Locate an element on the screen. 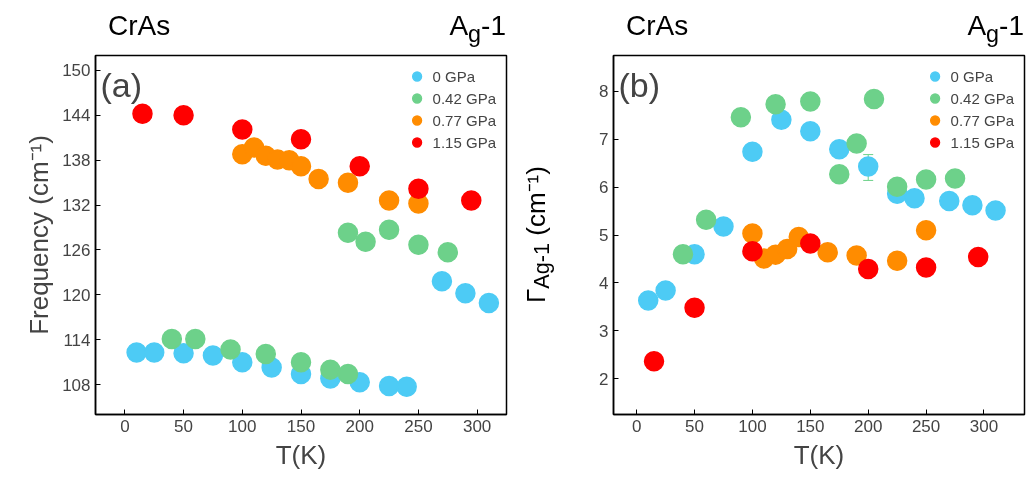 Image resolution: width=1036 pixels, height=484 pixels. y-tick-label: 3 is located at coordinates (604, 331).